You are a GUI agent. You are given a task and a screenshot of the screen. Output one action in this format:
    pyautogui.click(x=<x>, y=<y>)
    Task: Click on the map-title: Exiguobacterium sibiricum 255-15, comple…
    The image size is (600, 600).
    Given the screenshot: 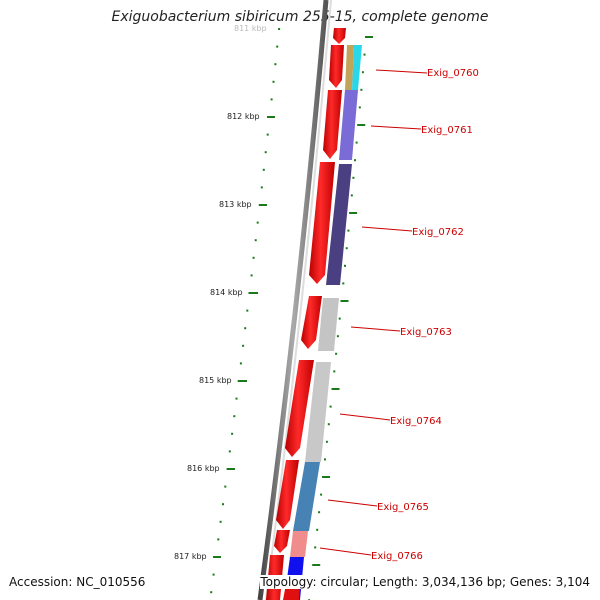 What is the action you would take?
    pyautogui.click(x=300, y=17)
    